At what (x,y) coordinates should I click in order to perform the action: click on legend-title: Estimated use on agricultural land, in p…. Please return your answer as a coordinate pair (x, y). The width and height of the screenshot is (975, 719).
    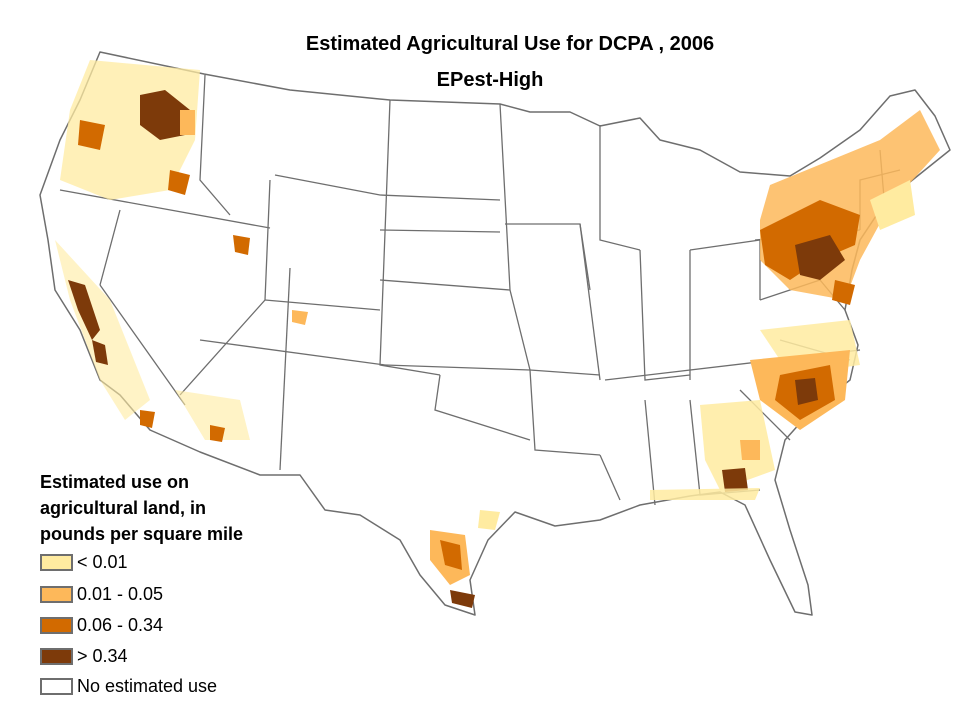
    Looking at the image, I should click on (175, 508).